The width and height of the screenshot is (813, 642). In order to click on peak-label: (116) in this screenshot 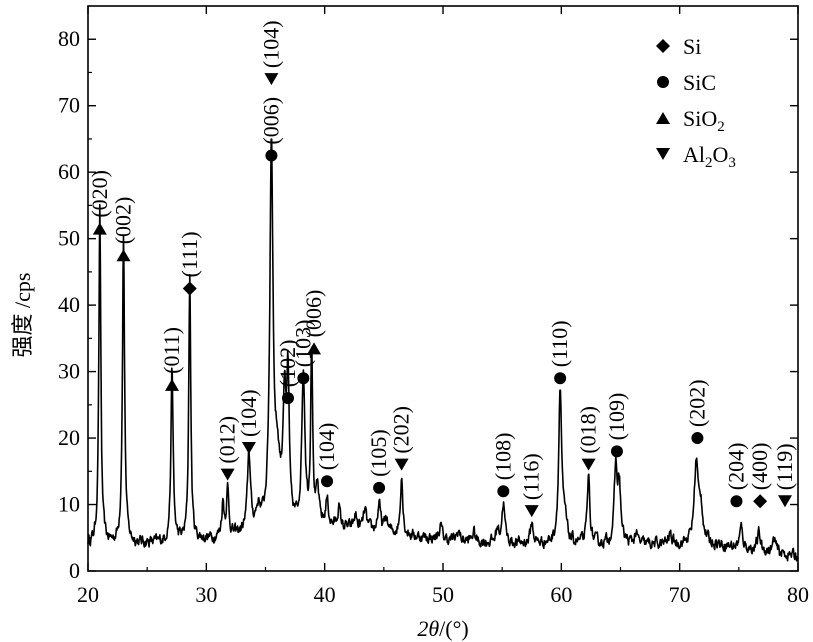, I will do `click(531, 476)`.